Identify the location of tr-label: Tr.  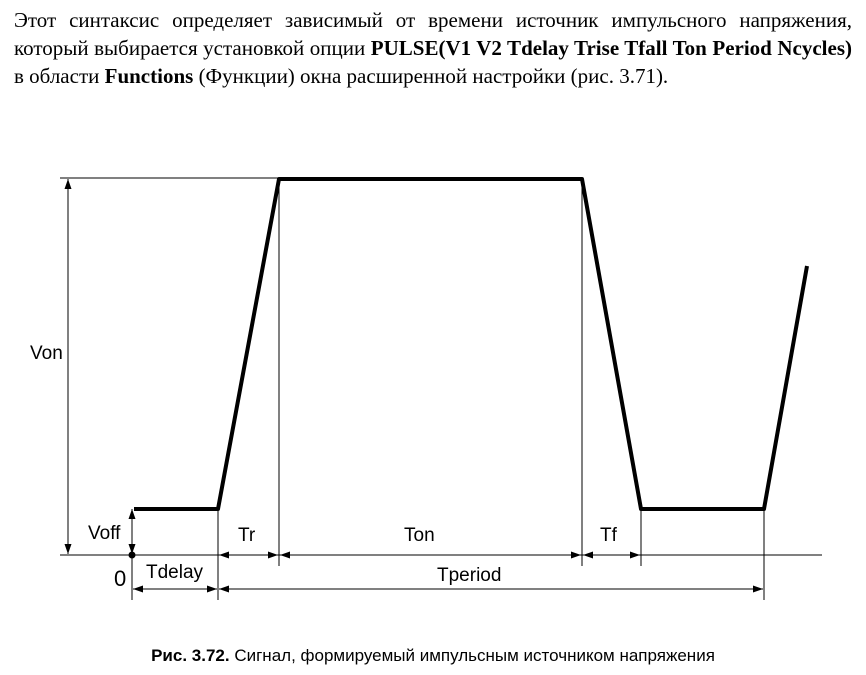
(247, 535).